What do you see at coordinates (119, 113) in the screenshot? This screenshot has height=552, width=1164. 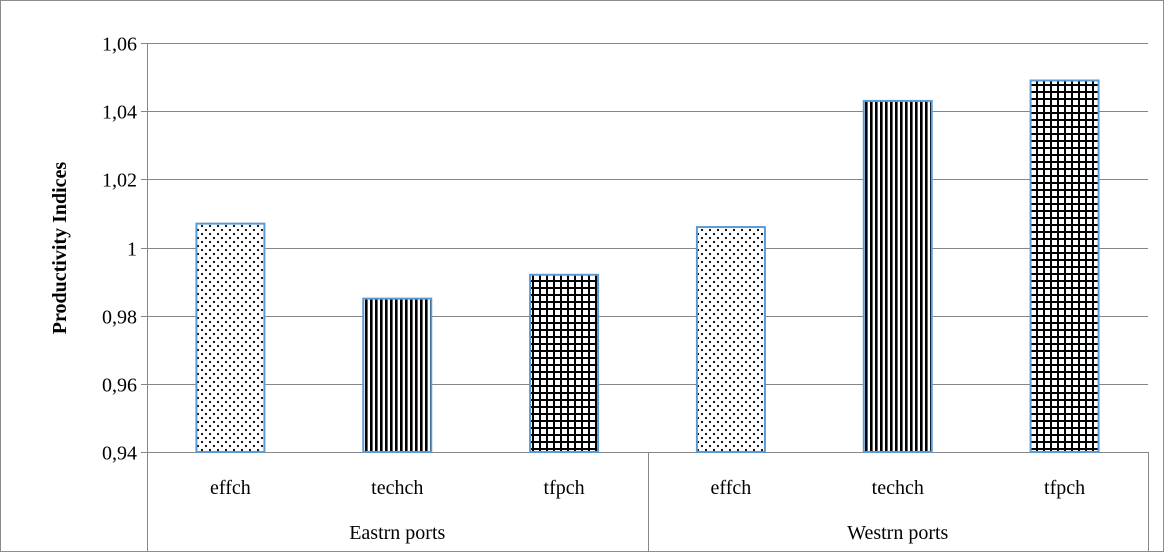 I see `y-tick-label: 1,04` at bounding box center [119, 113].